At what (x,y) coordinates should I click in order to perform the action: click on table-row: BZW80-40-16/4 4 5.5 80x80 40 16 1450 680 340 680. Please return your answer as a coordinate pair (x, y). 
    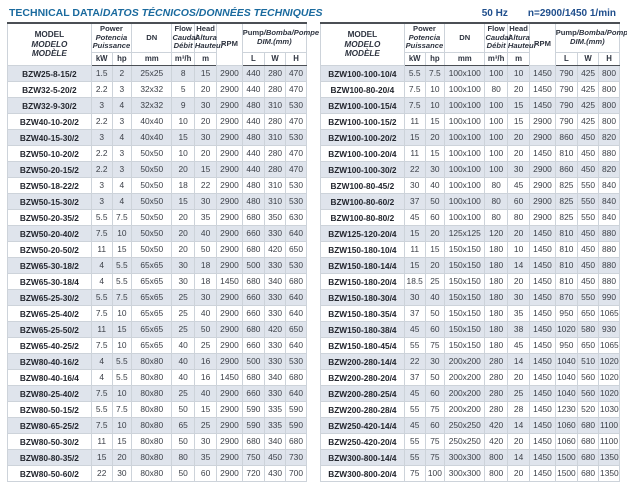
    Looking at the image, I should click on (157, 378).